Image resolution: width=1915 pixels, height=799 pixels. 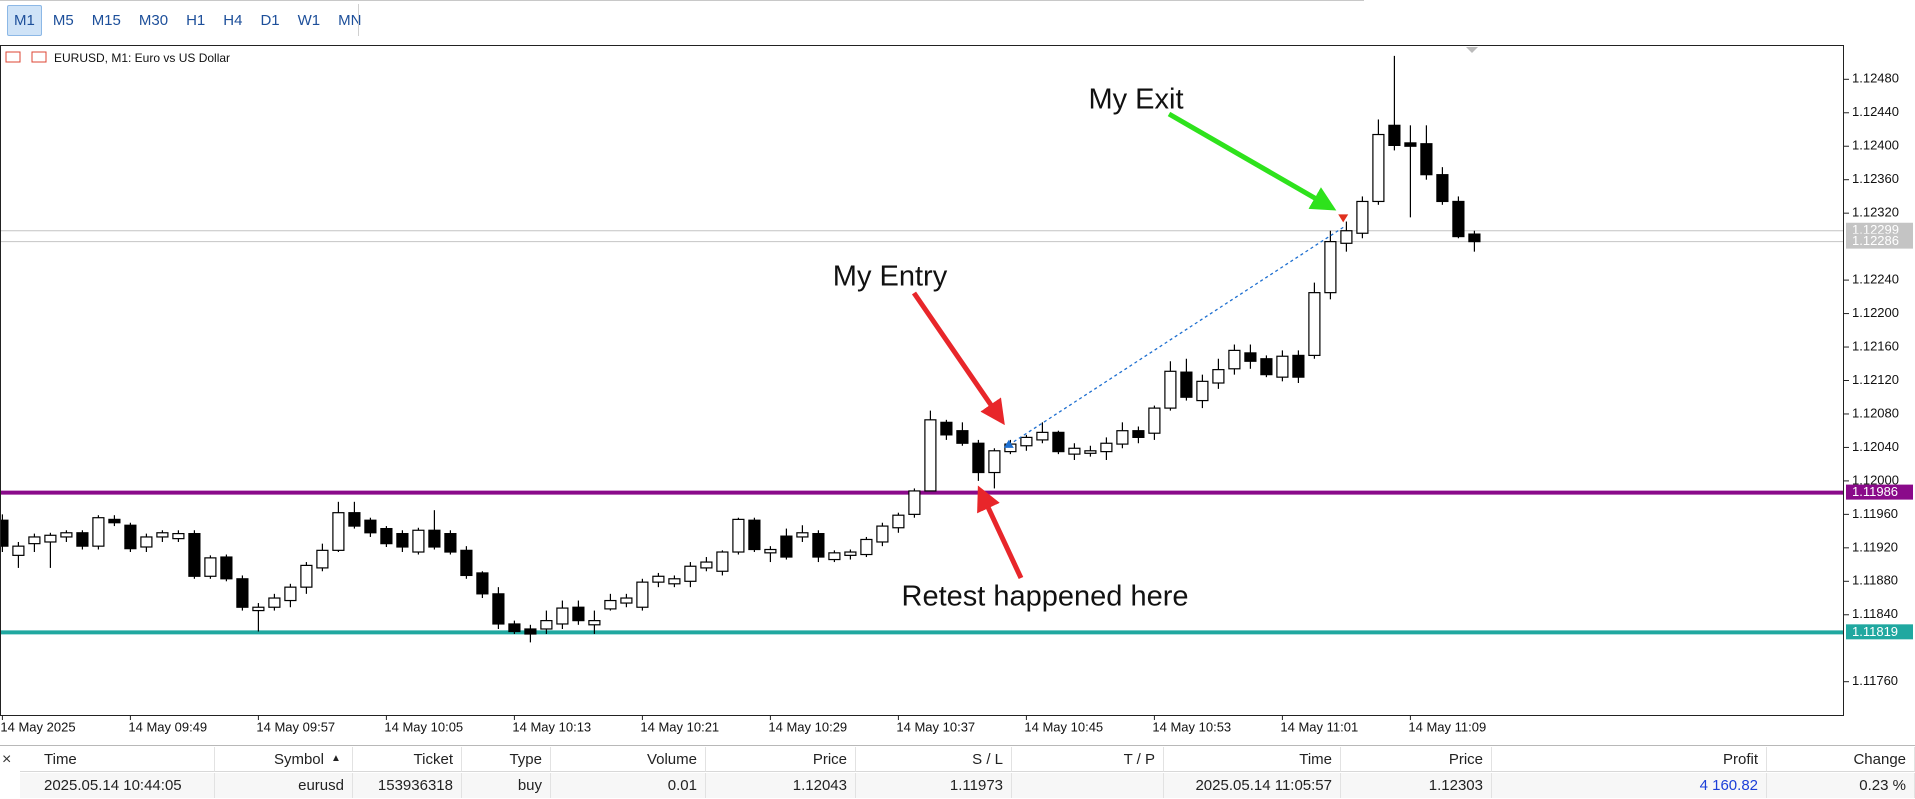 I want to click on close-button: ×, so click(x=7, y=759).